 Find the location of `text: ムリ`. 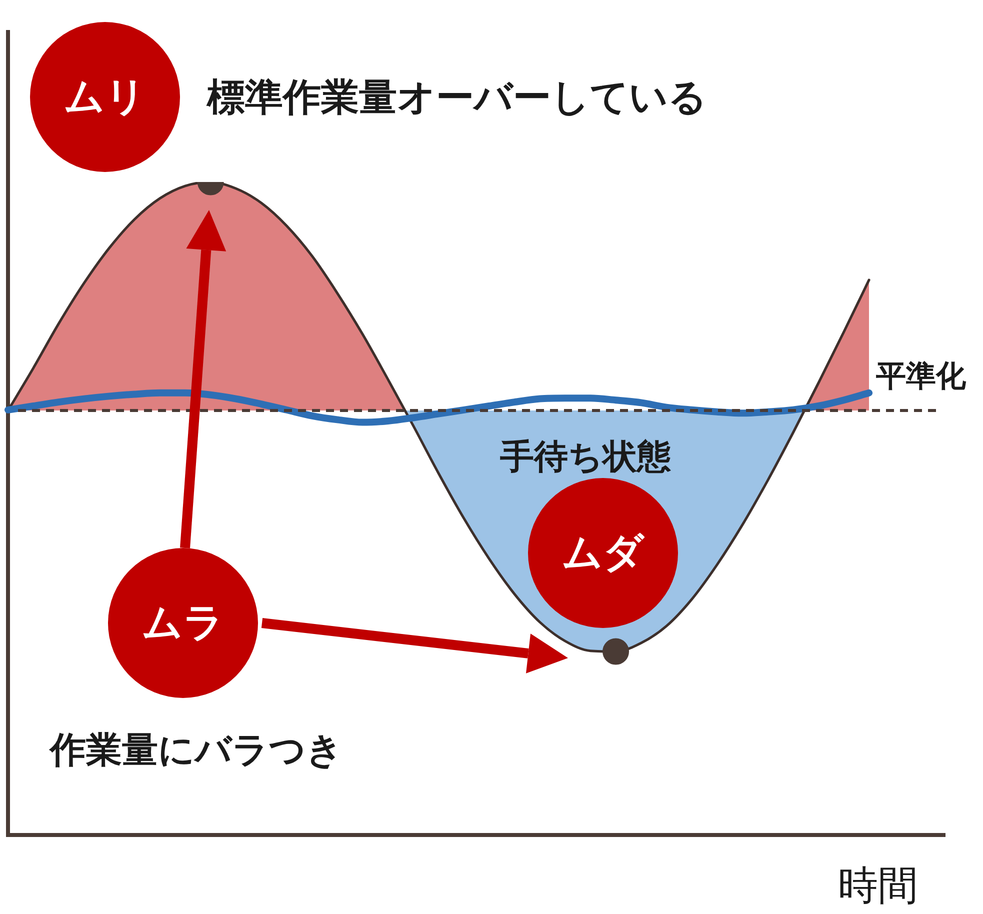

text: ムリ is located at coordinates (105, 97).